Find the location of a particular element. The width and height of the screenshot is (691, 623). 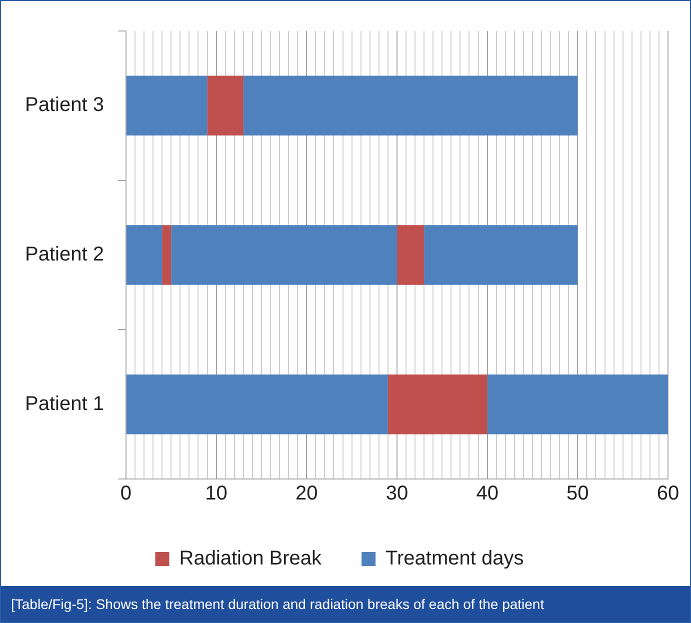

y-tick-label: Patient 2 is located at coordinates (64, 255).